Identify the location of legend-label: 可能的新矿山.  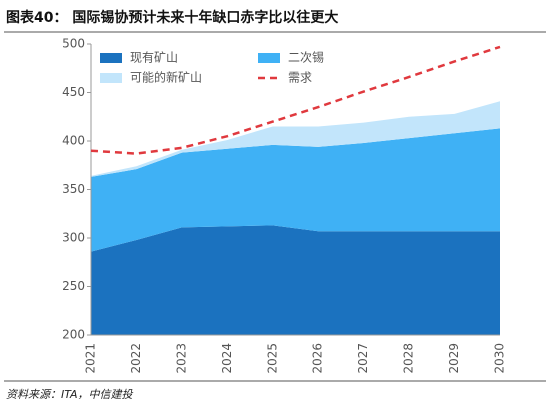
(166, 77).